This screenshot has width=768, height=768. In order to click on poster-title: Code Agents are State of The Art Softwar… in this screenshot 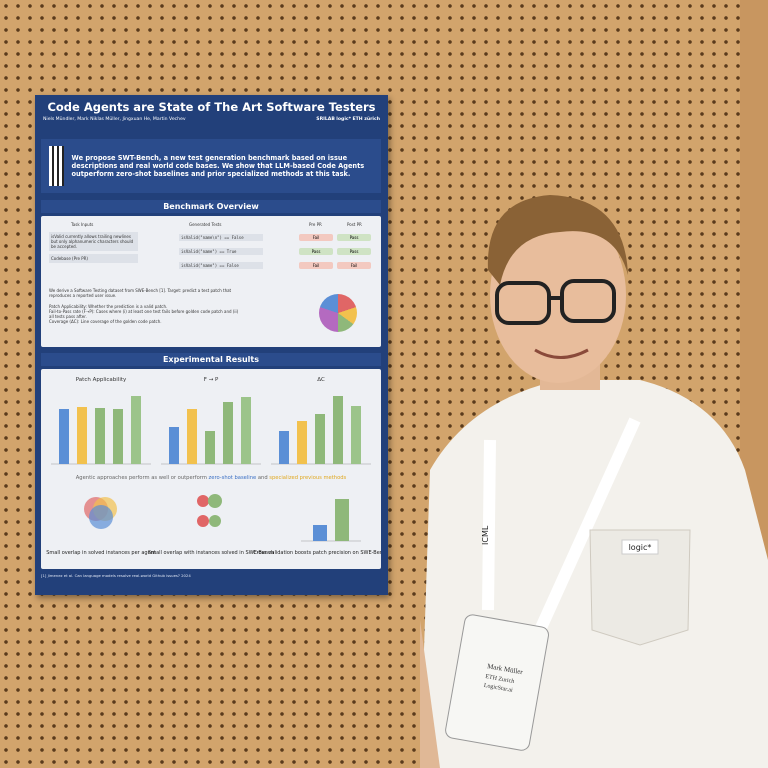, I will do `click(211, 107)`.